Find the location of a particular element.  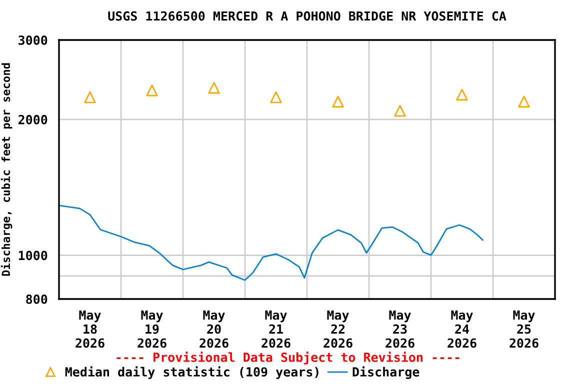

legend-label: Median daily statistic (109 years) is located at coordinates (191, 372).